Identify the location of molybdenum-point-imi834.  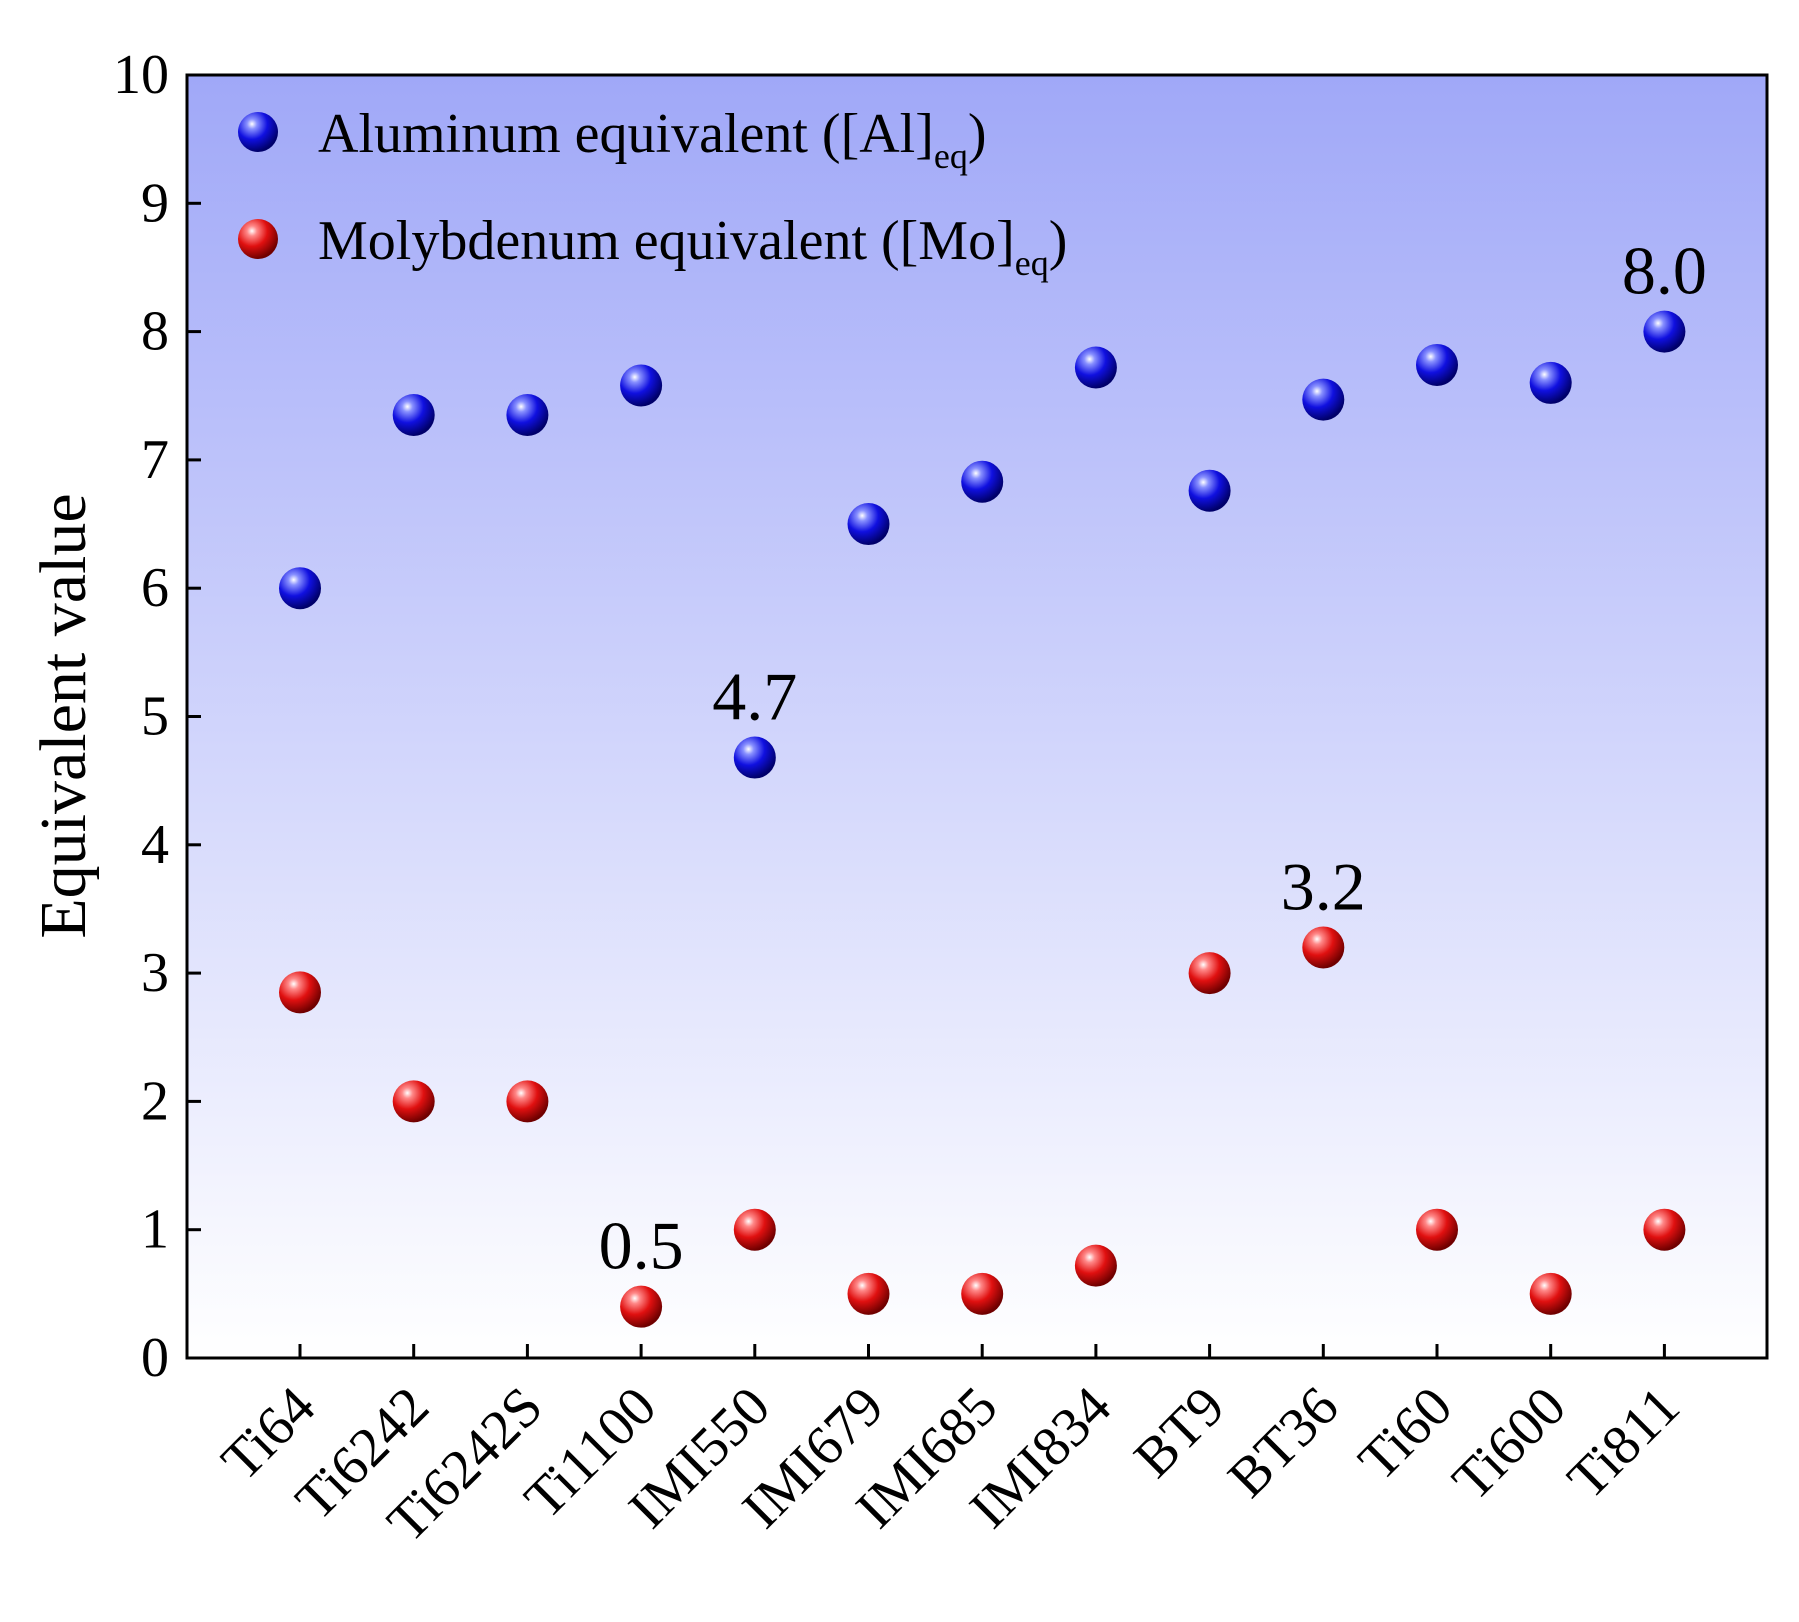
(1095, 1265).